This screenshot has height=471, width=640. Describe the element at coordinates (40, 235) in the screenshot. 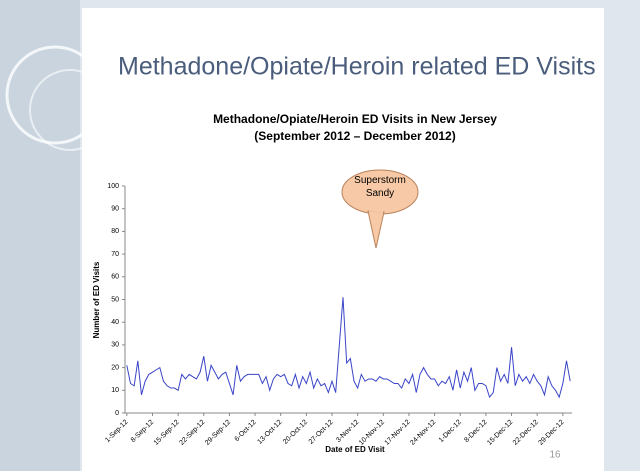

I see `left-band` at that location.